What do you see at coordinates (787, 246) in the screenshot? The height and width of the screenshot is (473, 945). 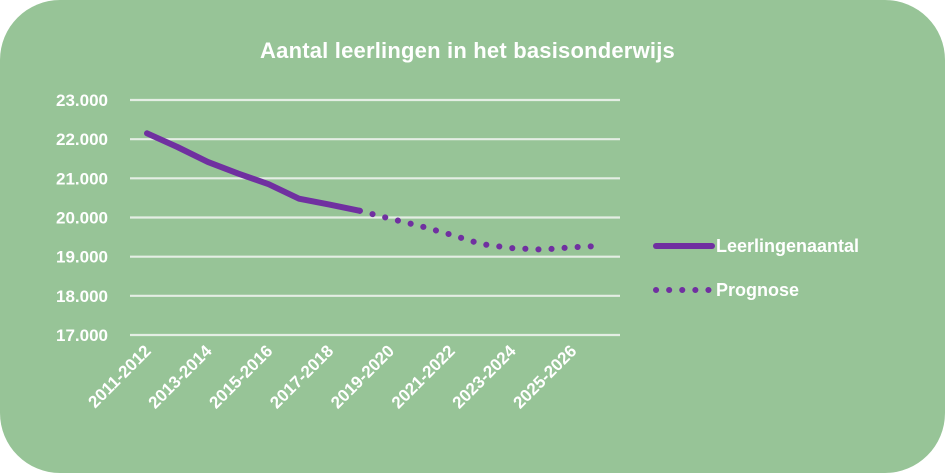 I see `legend-label-leerlingenaantal: Leerlingenaantal` at bounding box center [787, 246].